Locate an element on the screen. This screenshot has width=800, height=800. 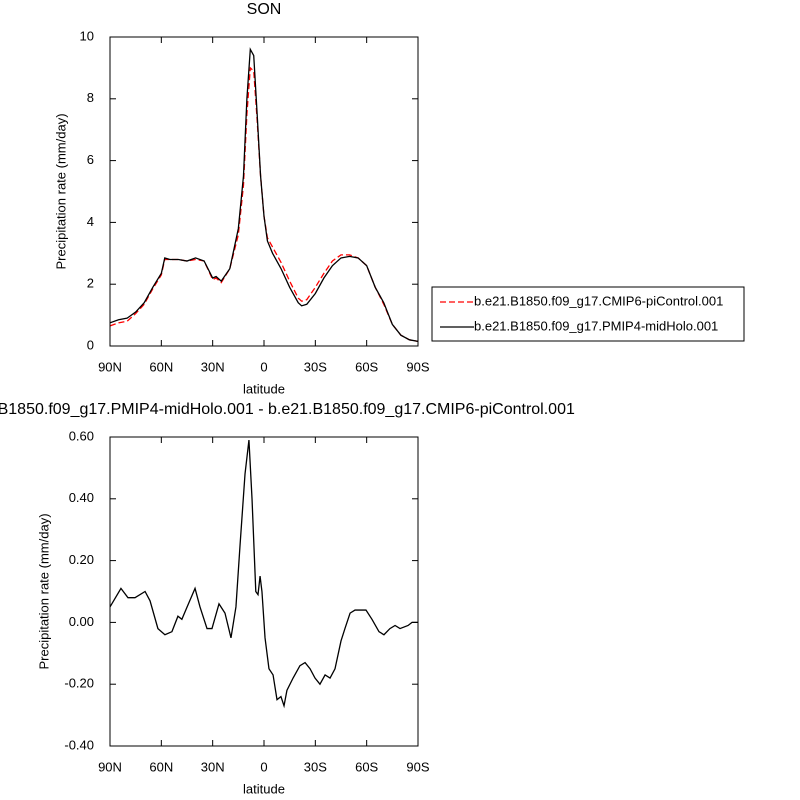
legend-label: b.e21.B1850.f09_g17.PMIP4-midHolo.001 is located at coordinates (596, 325).